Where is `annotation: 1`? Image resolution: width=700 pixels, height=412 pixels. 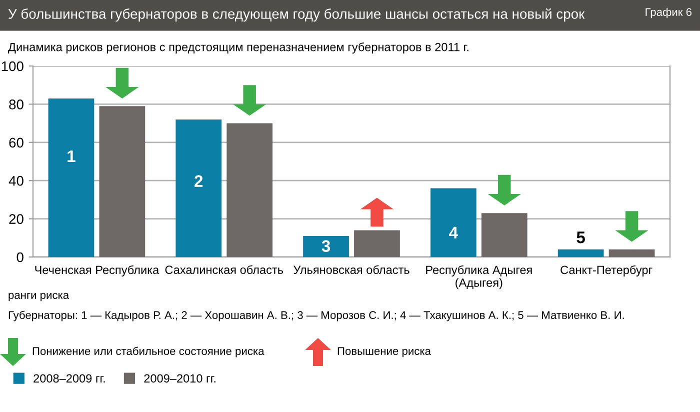 annotation: 1 is located at coordinates (72, 156).